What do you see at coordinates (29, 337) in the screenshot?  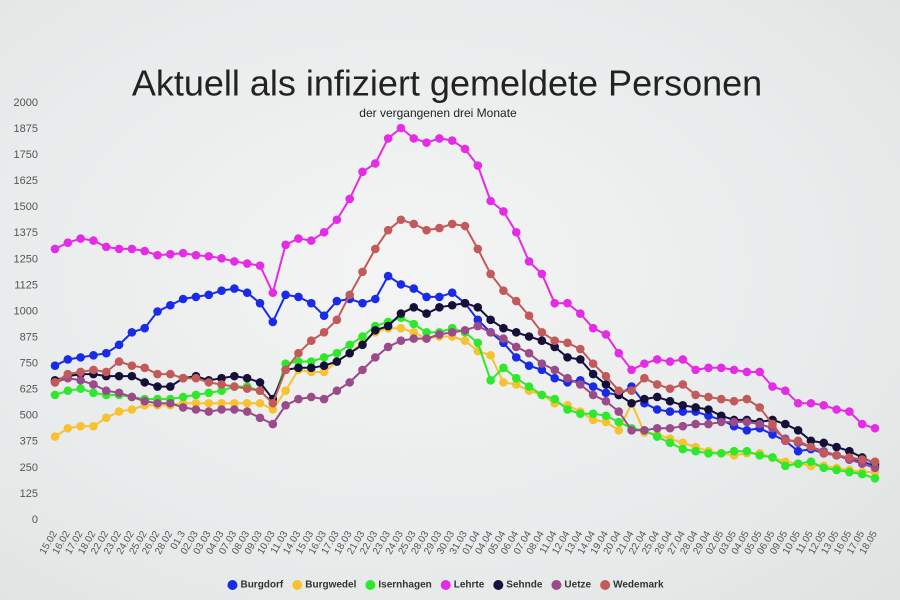 I see `y-tick-label: 875` at bounding box center [29, 337].